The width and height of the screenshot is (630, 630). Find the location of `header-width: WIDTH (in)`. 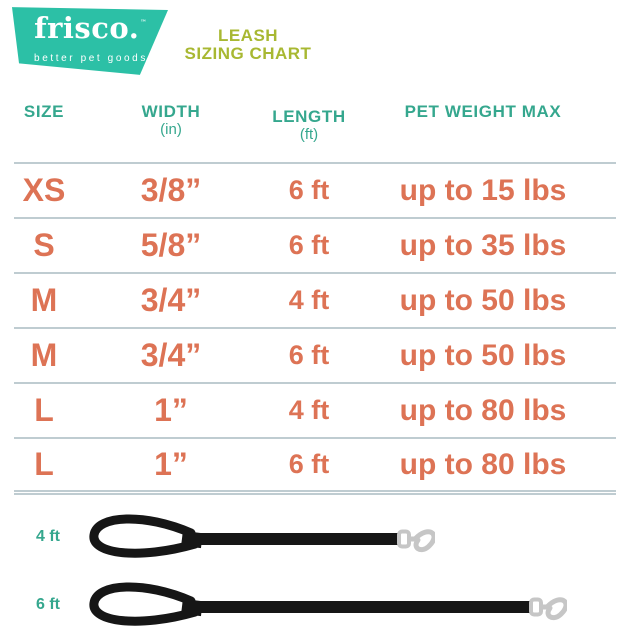

header-width: WIDTH (in) is located at coordinates (171, 128).